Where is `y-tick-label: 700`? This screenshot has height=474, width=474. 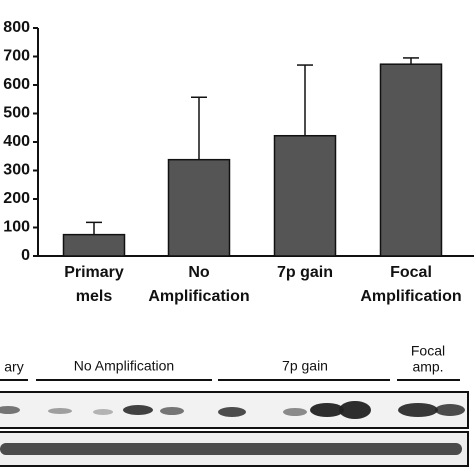 y-tick-label: 700 is located at coordinates (16, 56).